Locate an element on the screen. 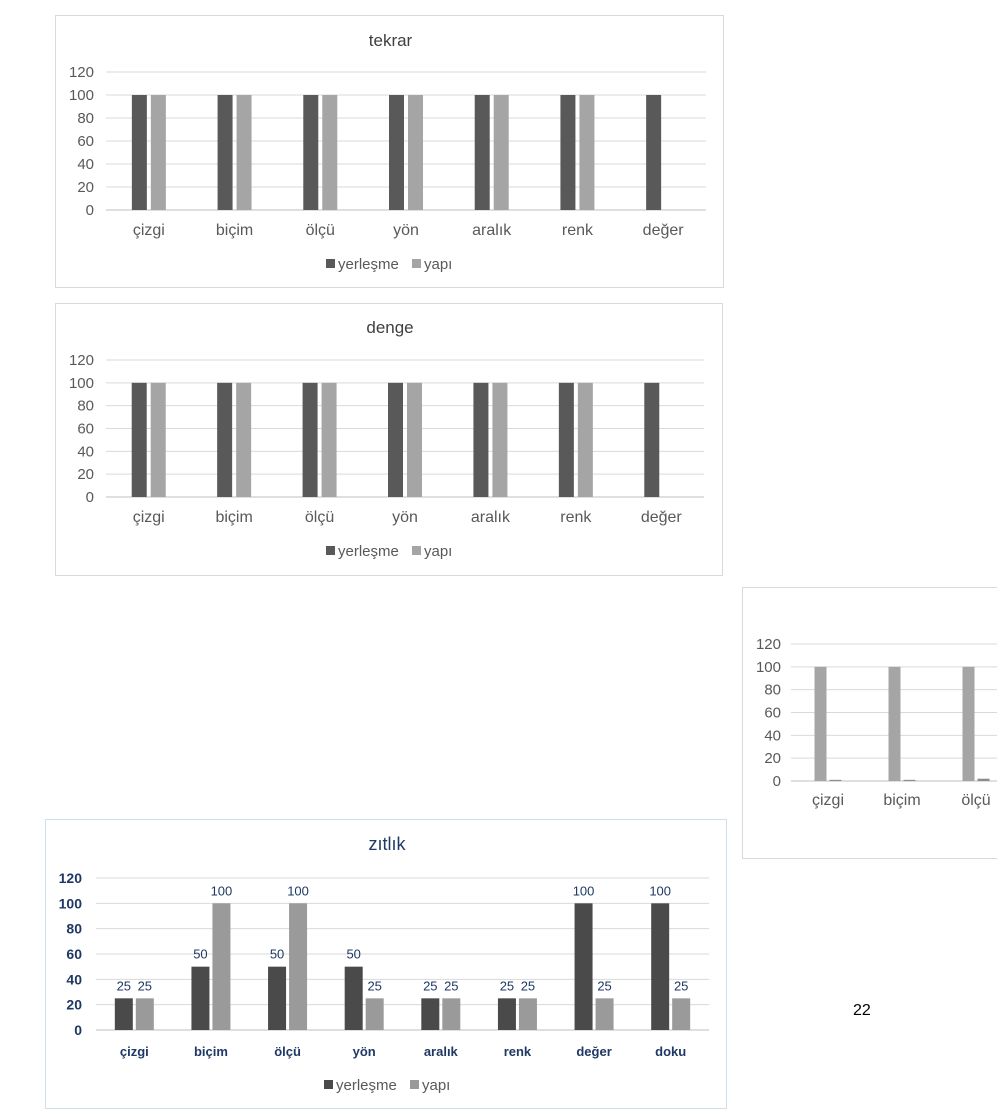  category-label: değer is located at coordinates (664, 230).